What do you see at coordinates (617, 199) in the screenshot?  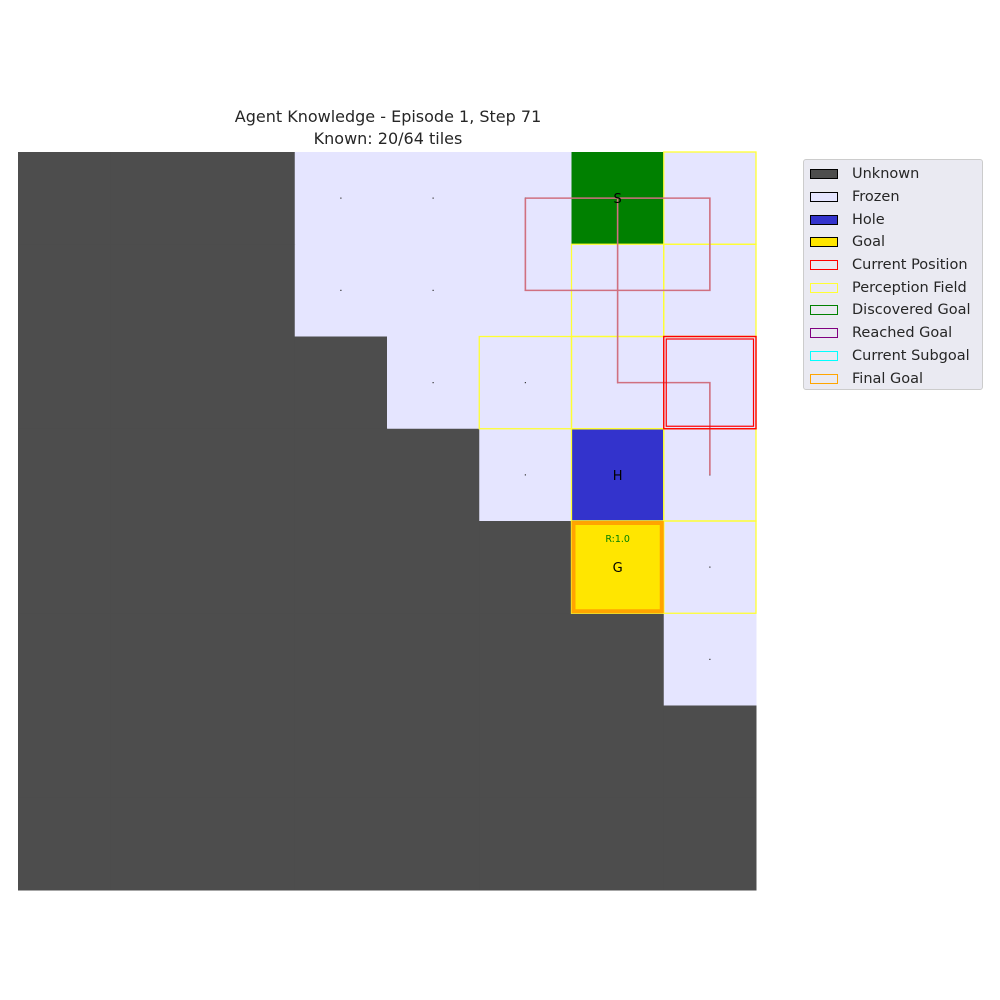 I see `cell-label: S` at bounding box center [617, 199].